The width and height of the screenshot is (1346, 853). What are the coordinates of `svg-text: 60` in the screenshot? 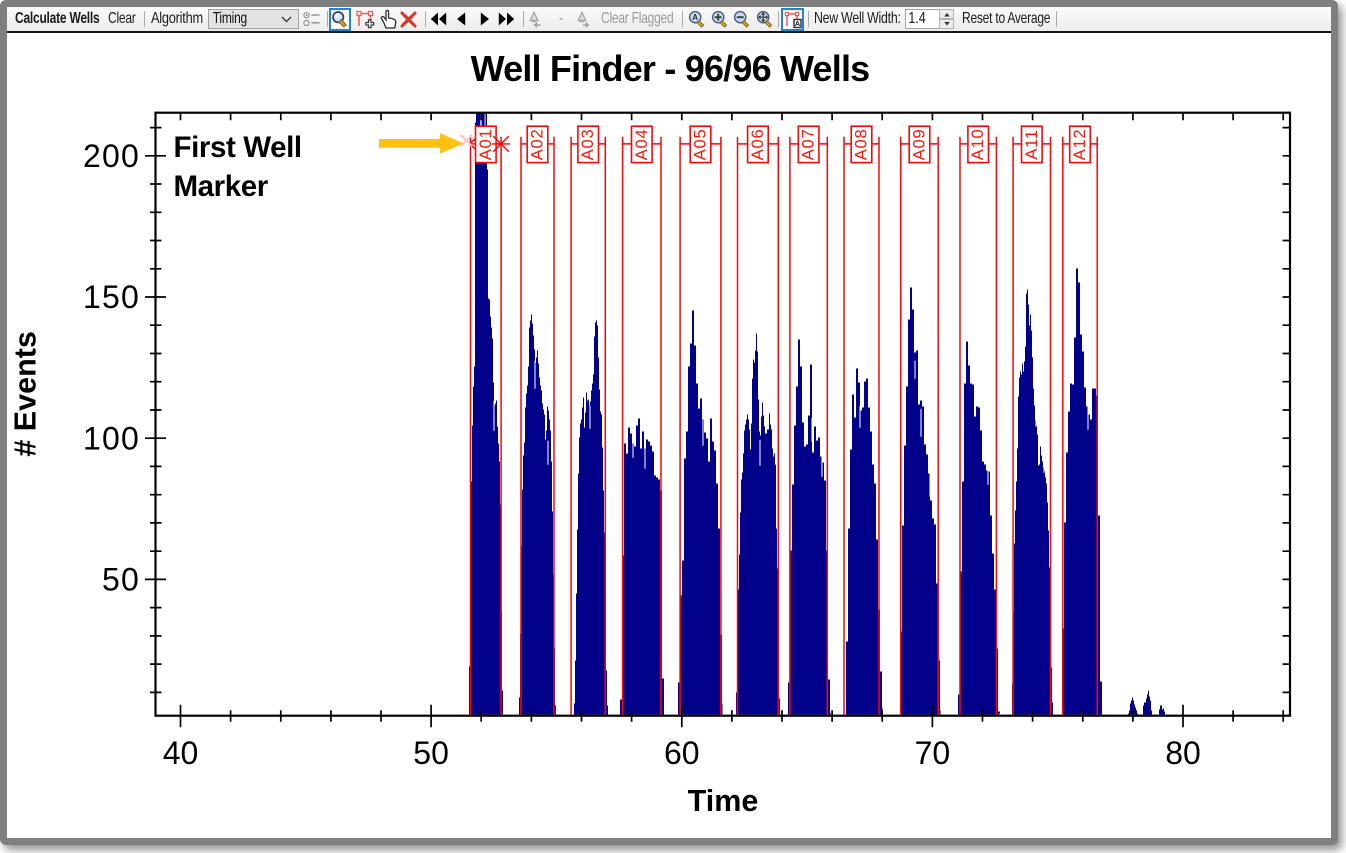 It's located at (682, 753).